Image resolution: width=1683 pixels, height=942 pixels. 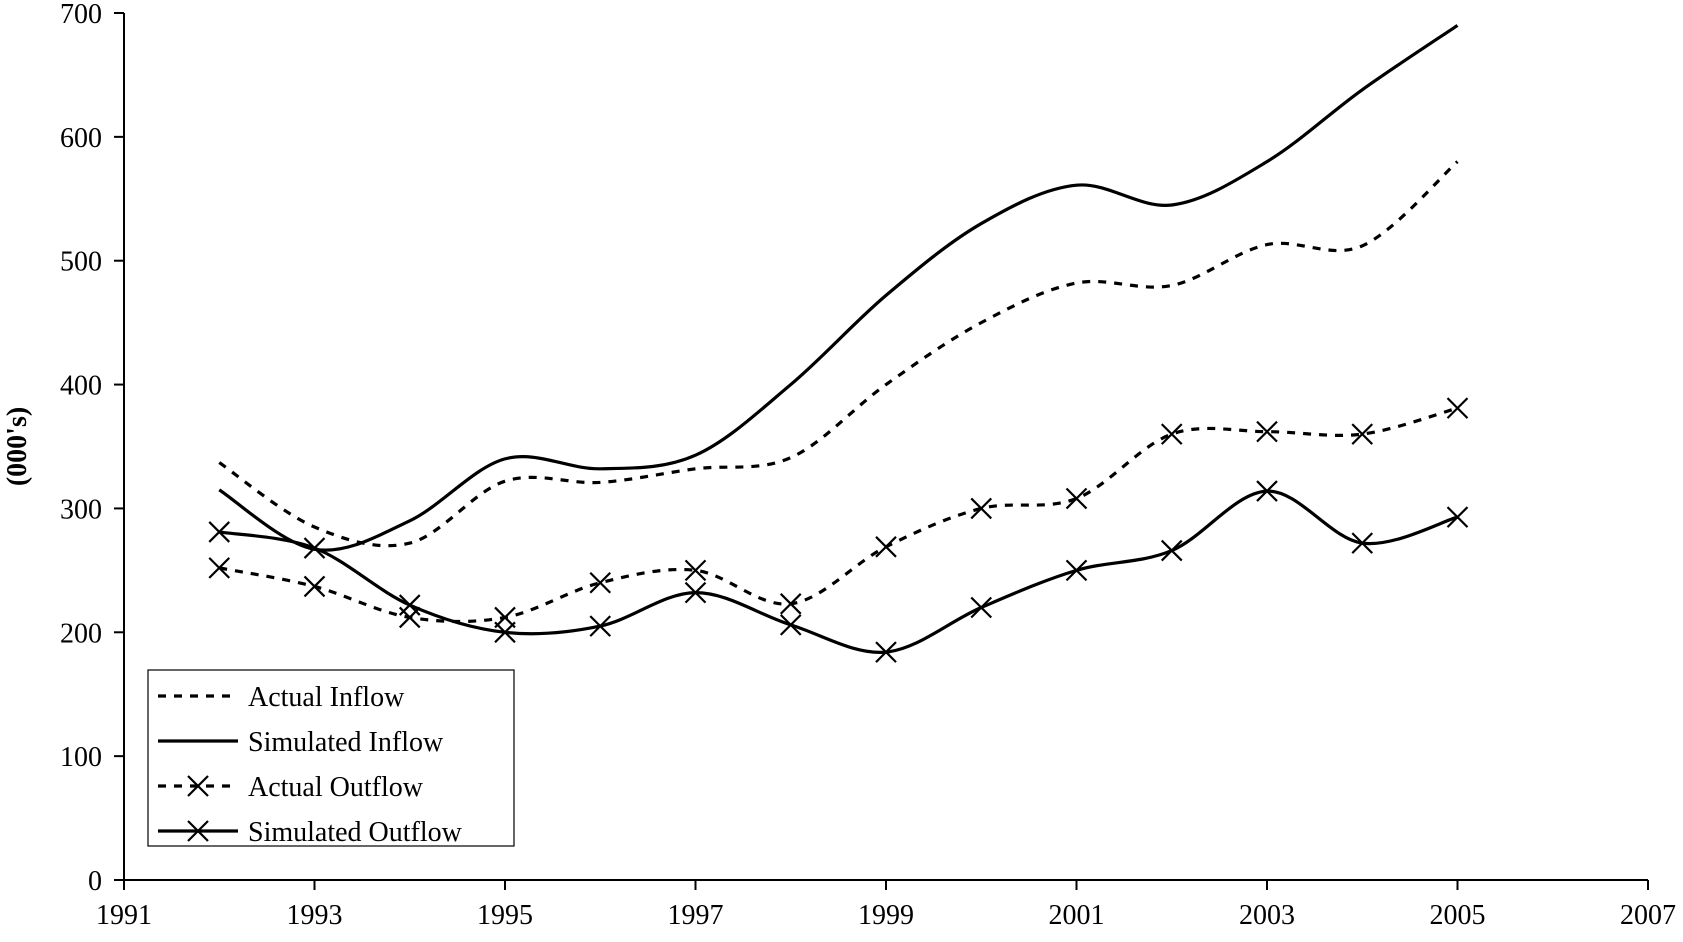 What do you see at coordinates (81, 138) in the screenshot?
I see `y-tick-label: 600` at bounding box center [81, 138].